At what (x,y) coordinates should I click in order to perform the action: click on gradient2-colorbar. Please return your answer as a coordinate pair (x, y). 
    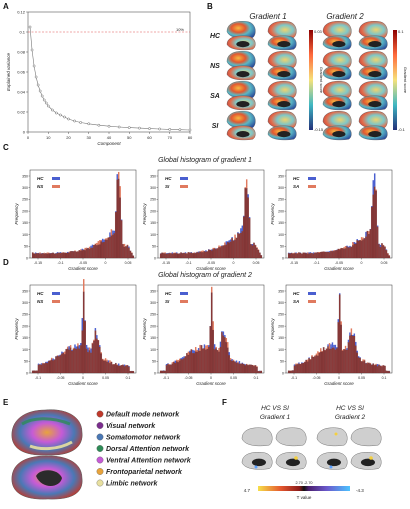
    Looking at the image, I should click on (395, 80).